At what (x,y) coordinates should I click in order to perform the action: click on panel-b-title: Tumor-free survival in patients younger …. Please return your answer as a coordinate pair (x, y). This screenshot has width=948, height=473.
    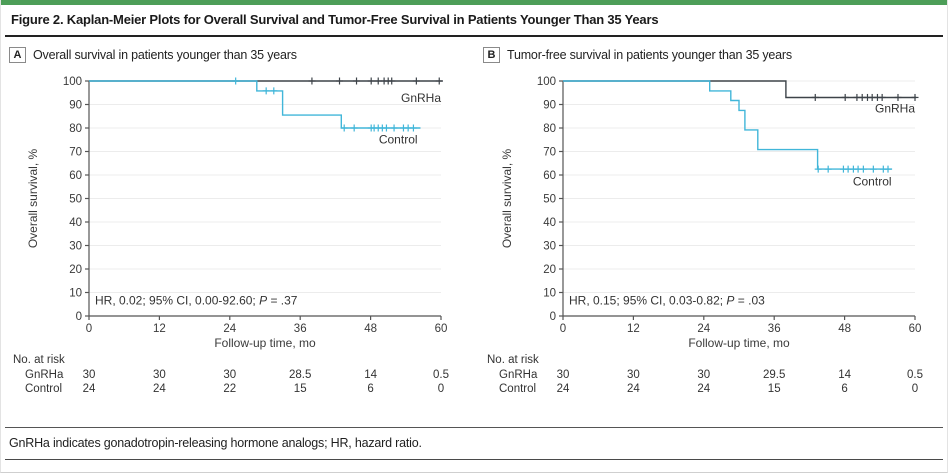
    Looking at the image, I should click on (649, 55).